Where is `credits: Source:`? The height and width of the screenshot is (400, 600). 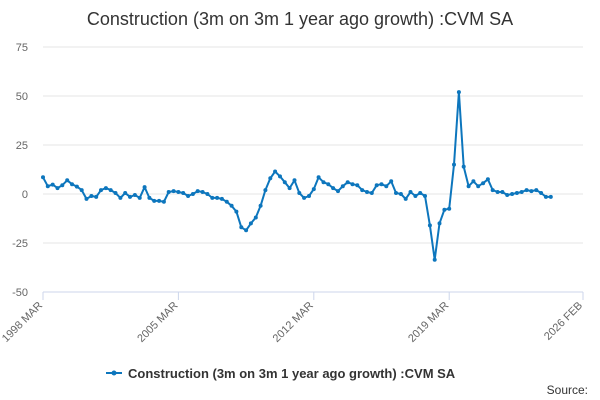
credits: Source: is located at coordinates (567, 390).